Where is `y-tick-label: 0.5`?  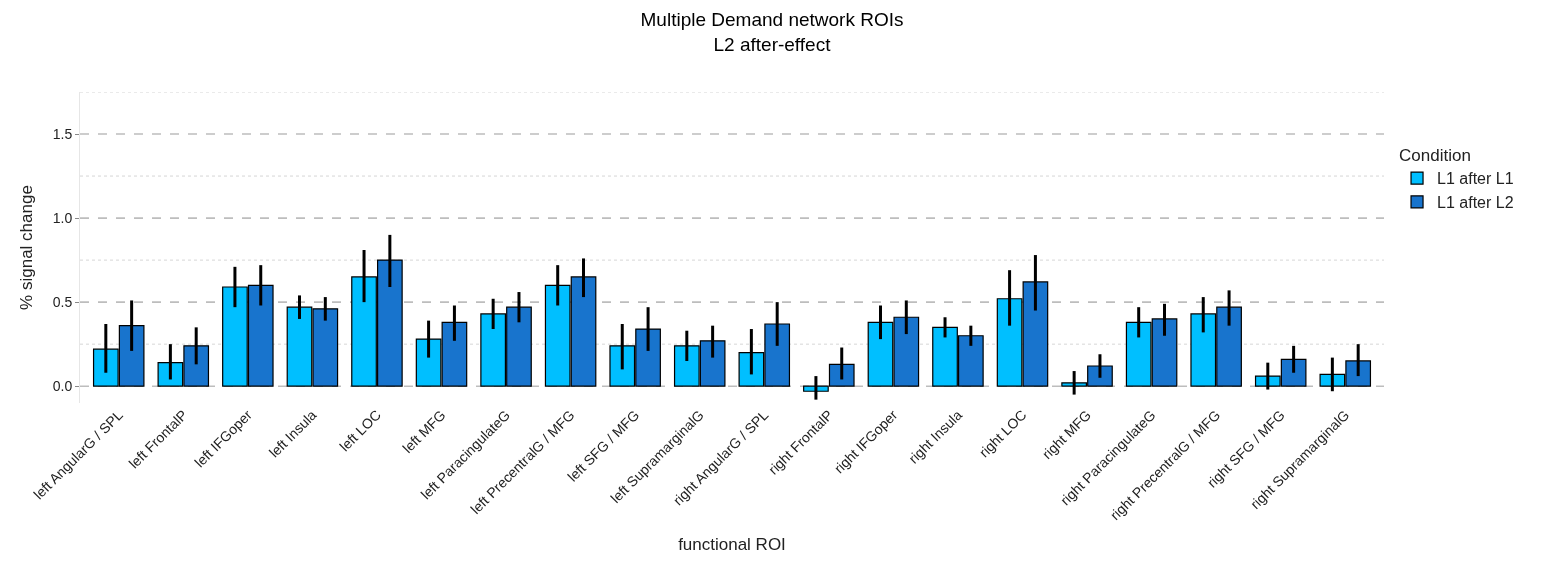 y-tick-label: 0.5 is located at coordinates (62, 302).